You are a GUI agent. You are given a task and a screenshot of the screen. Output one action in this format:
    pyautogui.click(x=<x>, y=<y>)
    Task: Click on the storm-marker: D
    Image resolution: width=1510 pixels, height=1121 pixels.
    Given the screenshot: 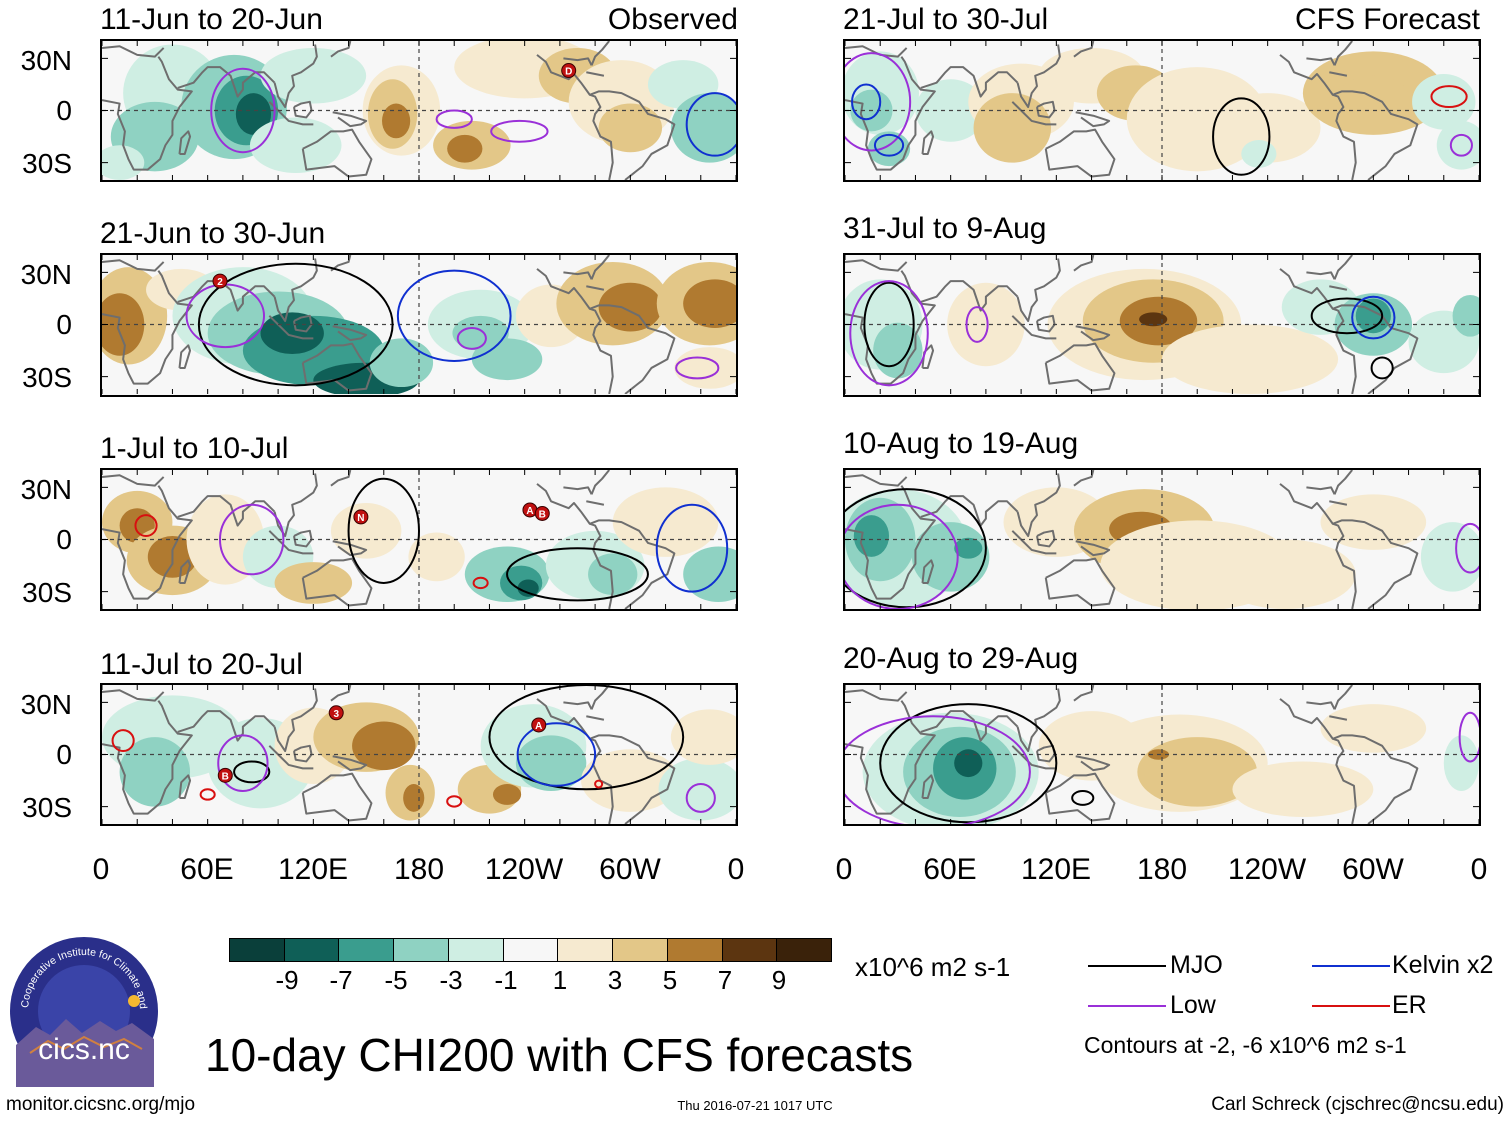 What is the action you would take?
    pyautogui.click(x=569, y=71)
    